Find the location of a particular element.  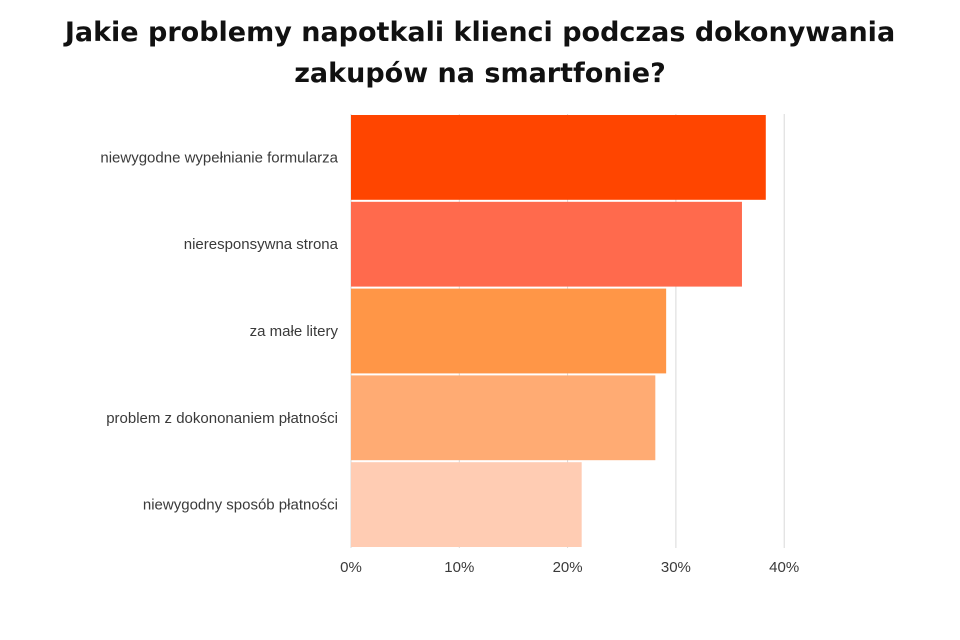

category-label: niewygodne wypełnianie formularza is located at coordinates (219, 157).